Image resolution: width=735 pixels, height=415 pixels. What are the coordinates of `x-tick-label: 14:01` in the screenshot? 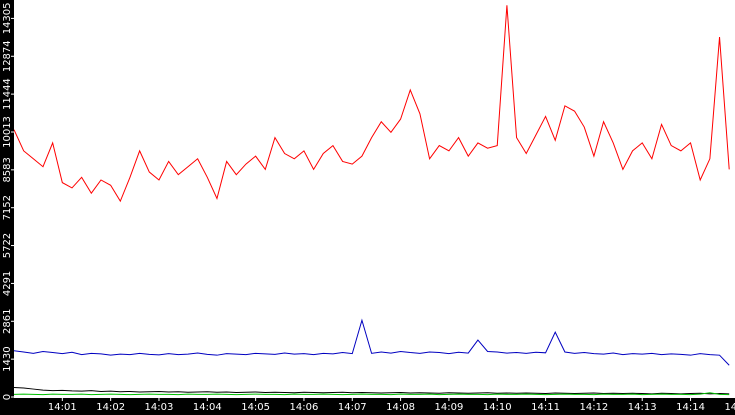 It's located at (62, 407).